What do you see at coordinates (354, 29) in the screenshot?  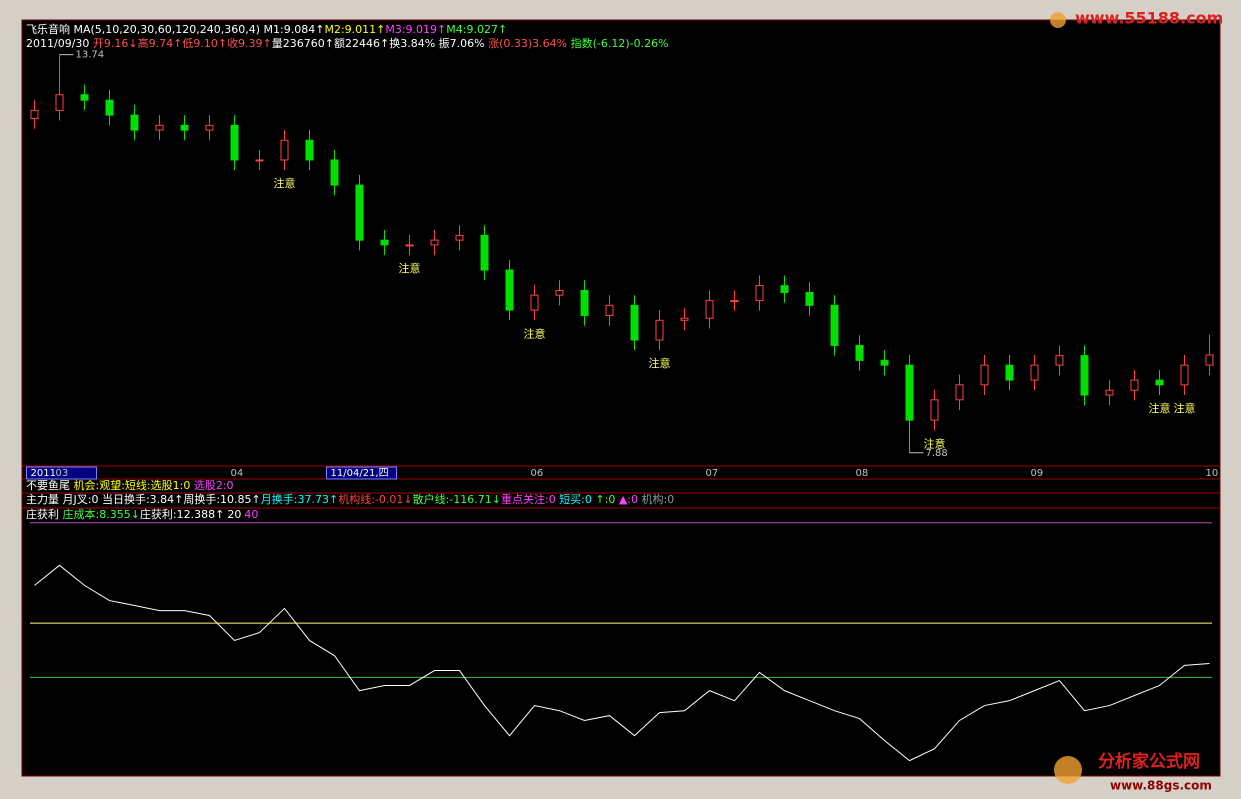 I see `info-segment: M2:9.011↑` at bounding box center [354, 29].